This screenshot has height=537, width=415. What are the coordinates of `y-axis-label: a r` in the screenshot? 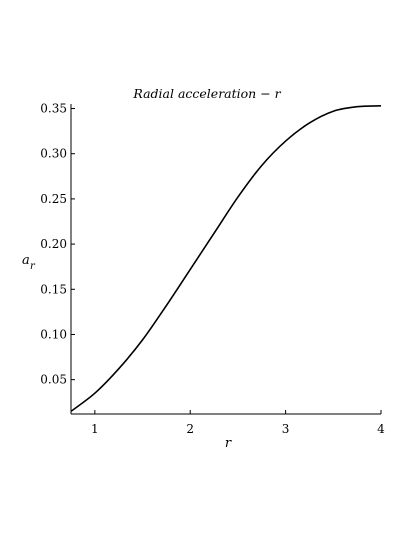 It's located at (29, 262).